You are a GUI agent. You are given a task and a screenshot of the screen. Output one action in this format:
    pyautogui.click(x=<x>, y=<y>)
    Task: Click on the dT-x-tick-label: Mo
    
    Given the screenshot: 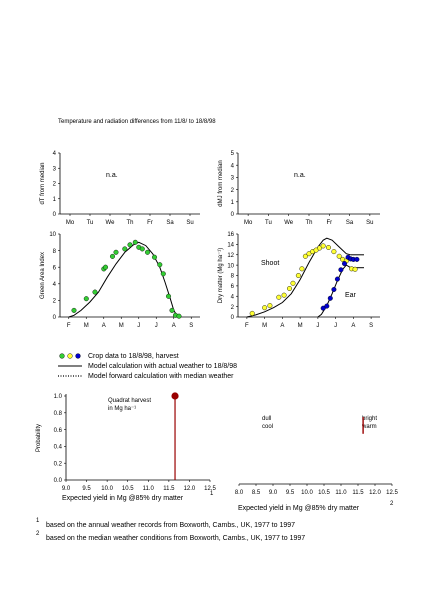 What is the action you would take?
    pyautogui.click(x=70, y=223)
    